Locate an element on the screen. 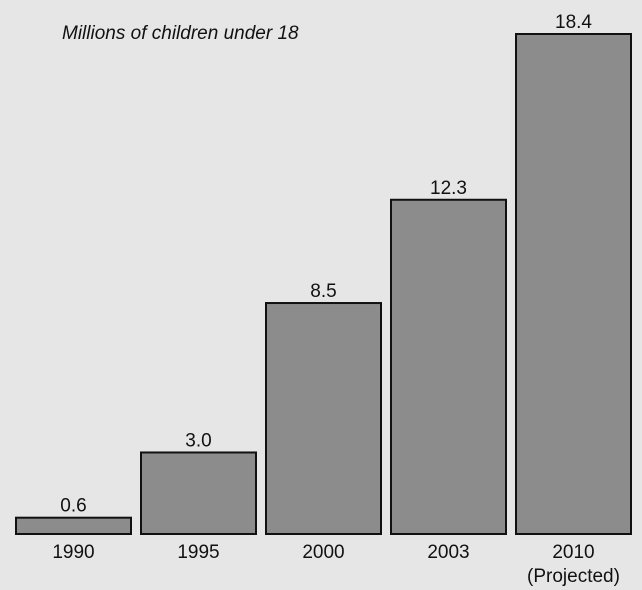  value-label-1990: 0.6 is located at coordinates (73, 506).